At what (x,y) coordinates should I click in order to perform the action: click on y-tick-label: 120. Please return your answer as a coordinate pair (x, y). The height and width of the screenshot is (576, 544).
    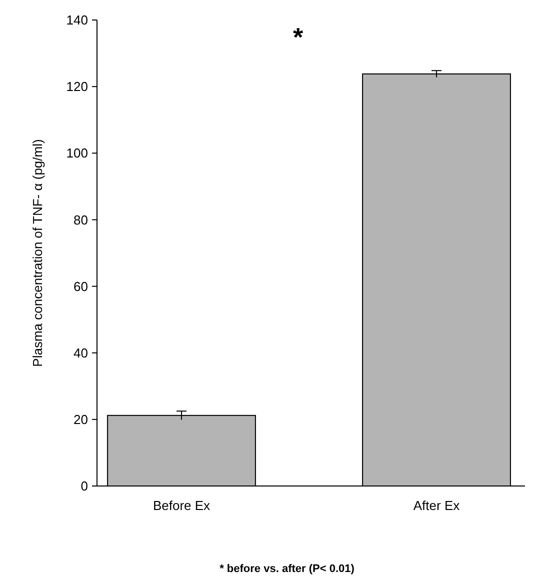
    Looking at the image, I should click on (77, 86).